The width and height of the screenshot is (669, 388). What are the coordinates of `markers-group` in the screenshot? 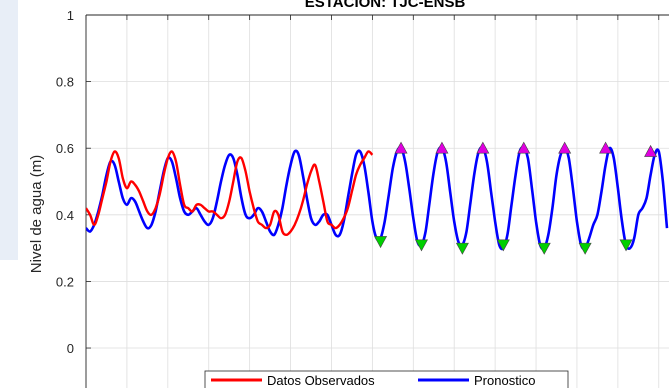 It's located at (516, 198).